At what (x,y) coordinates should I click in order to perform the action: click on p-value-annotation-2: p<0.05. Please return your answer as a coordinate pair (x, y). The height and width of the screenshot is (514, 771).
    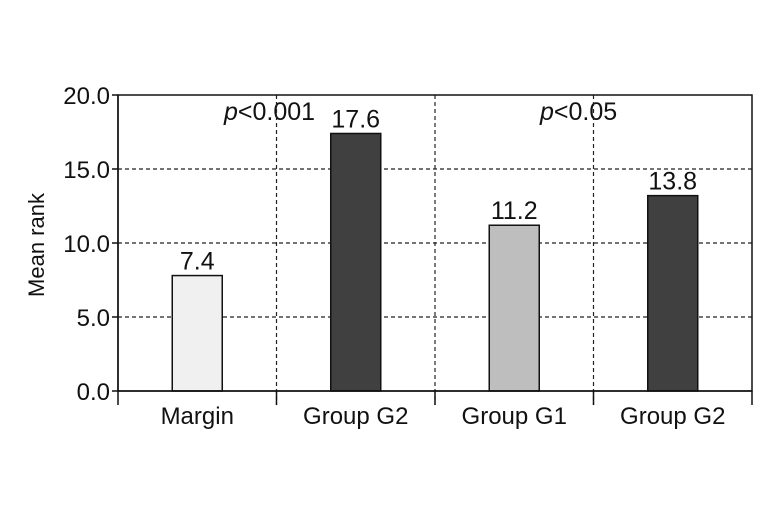
    Looking at the image, I should click on (578, 112).